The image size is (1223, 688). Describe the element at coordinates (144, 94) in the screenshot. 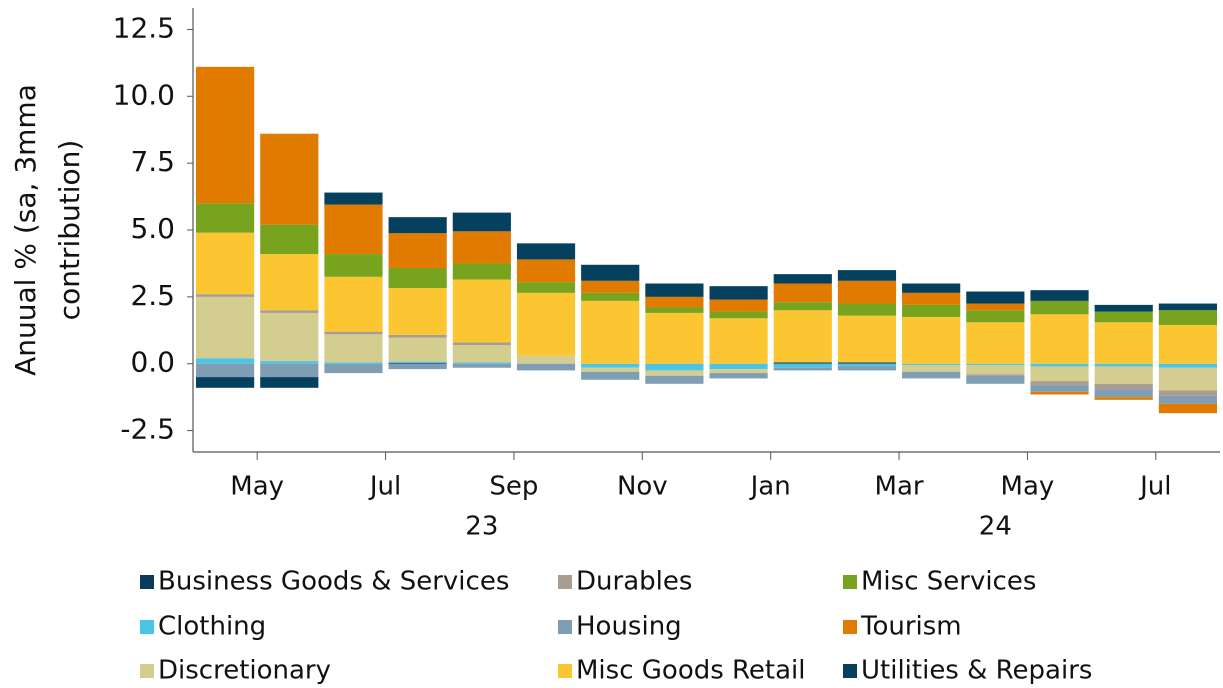

I see `y-tick-label: 10.0` at that location.